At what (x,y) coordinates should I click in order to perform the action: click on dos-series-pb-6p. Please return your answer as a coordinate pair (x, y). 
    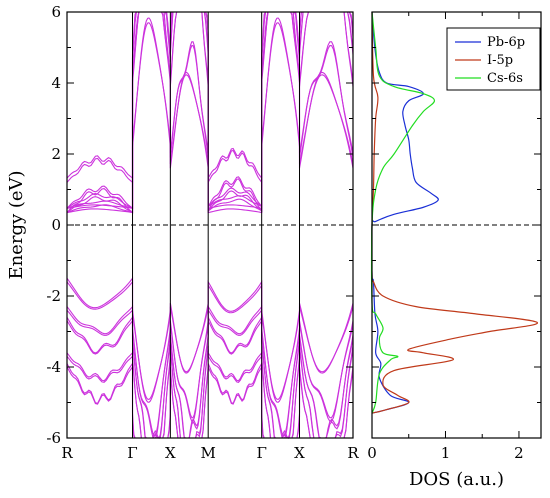
    Looking at the image, I should click on (405, 212).